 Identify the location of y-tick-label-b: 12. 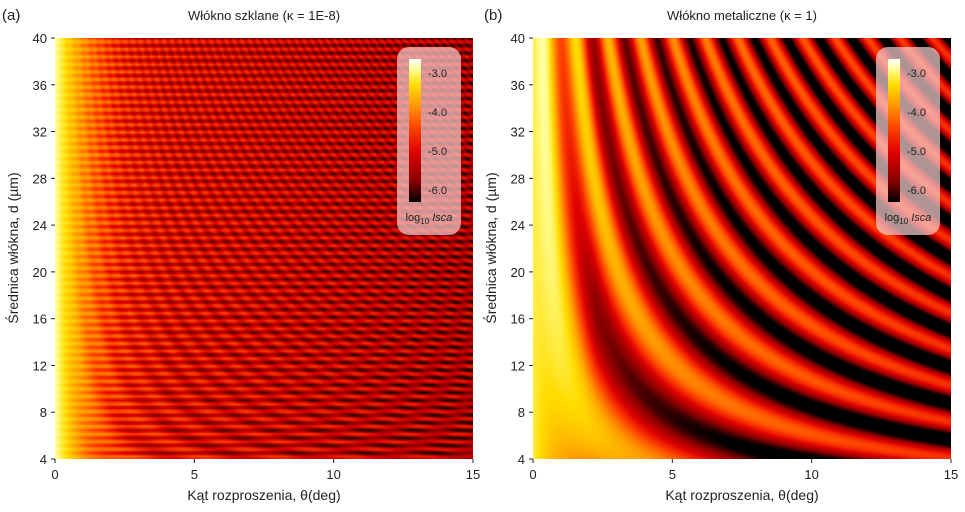
(518, 365).